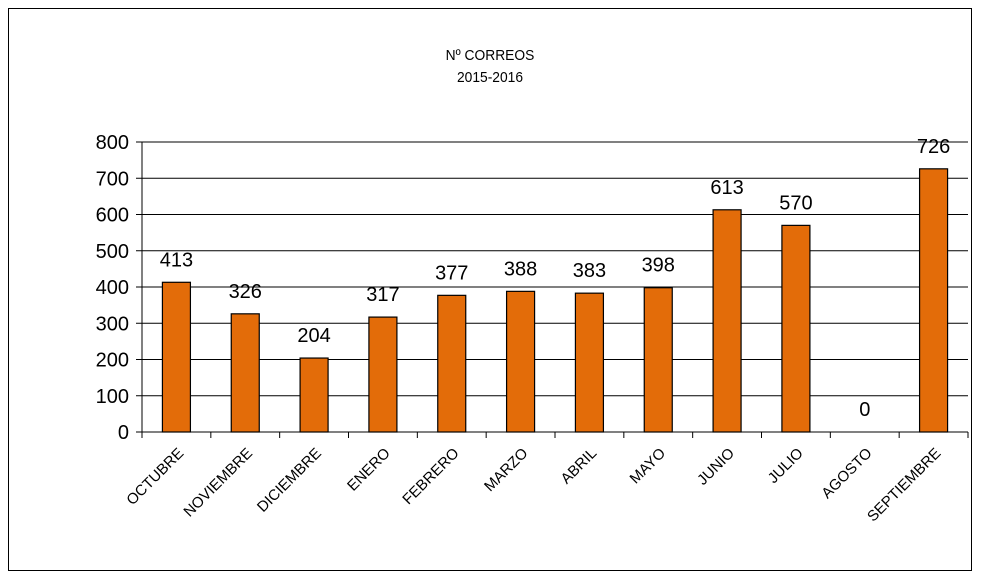 The width and height of the screenshot is (982, 577). Describe the element at coordinates (520, 269) in the screenshot. I see `data-label: 388` at that location.